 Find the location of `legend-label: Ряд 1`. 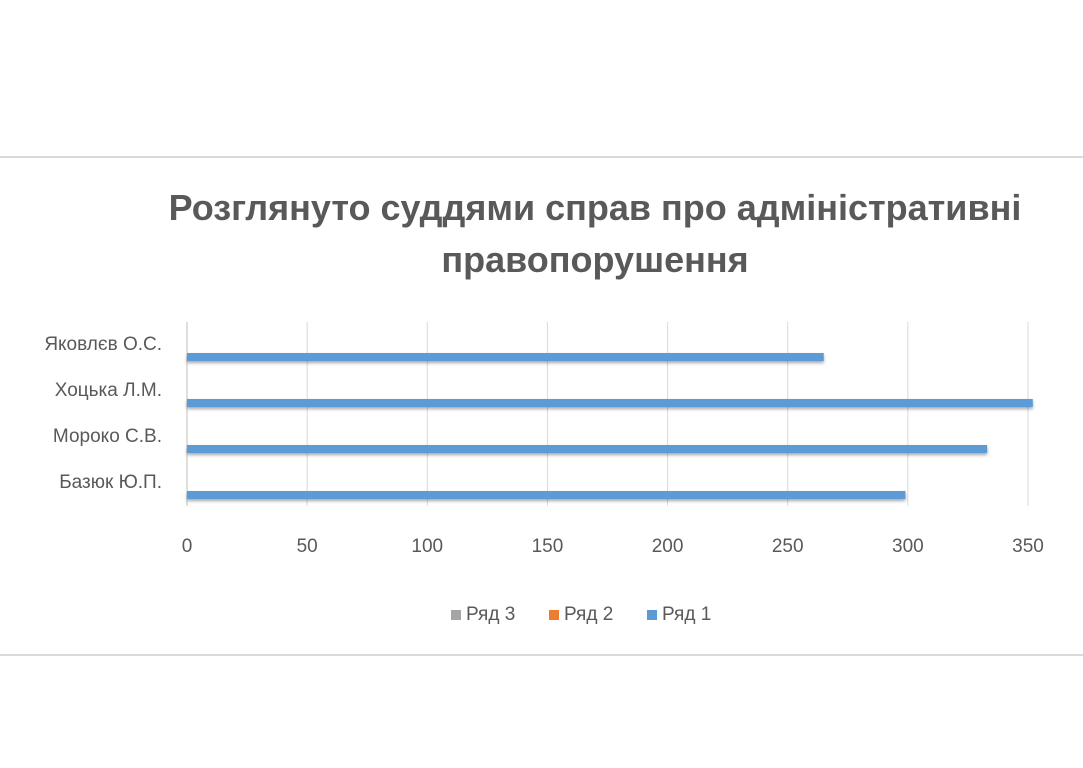

legend-label: Ряд 1 is located at coordinates (686, 614).